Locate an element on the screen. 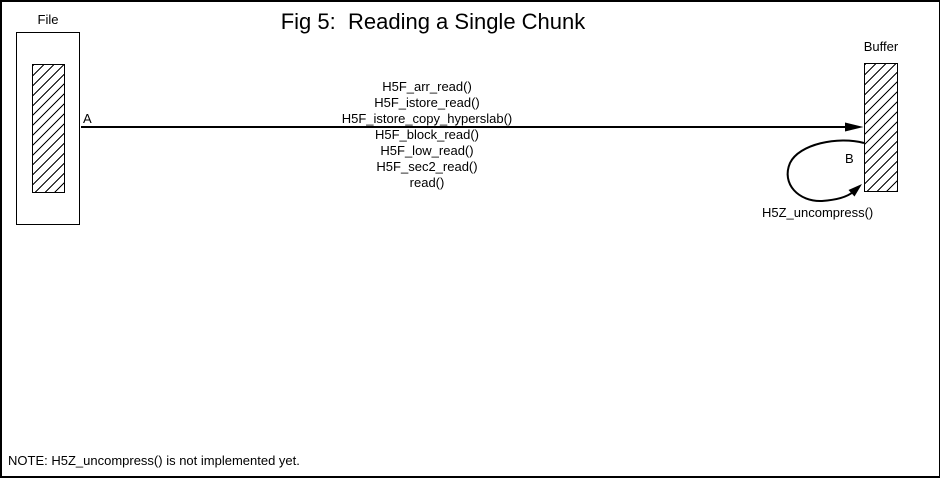  call-stack-line: H5F_low_read() is located at coordinates (427, 150).